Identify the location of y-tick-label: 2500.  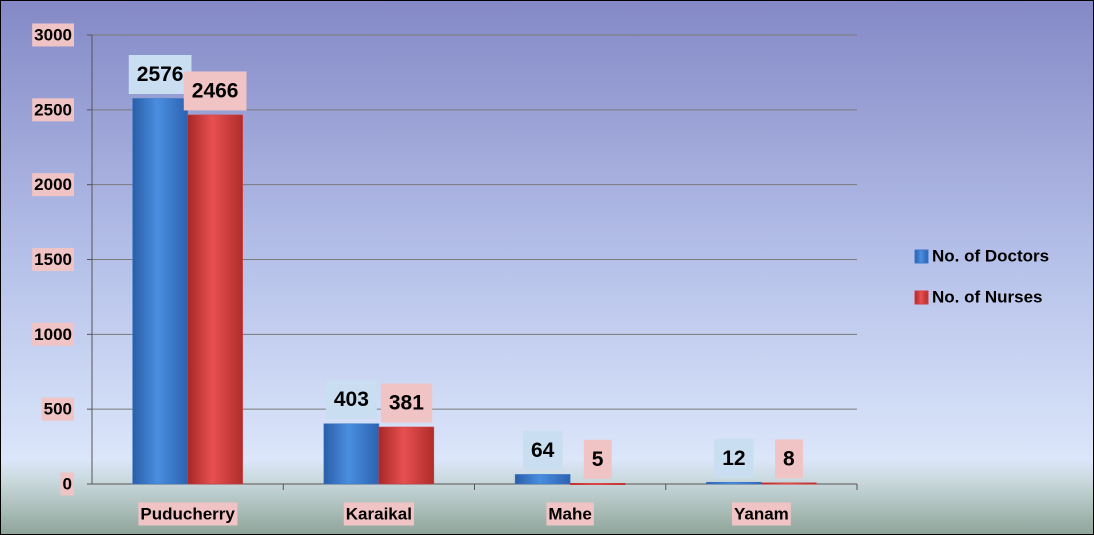
(53, 109).